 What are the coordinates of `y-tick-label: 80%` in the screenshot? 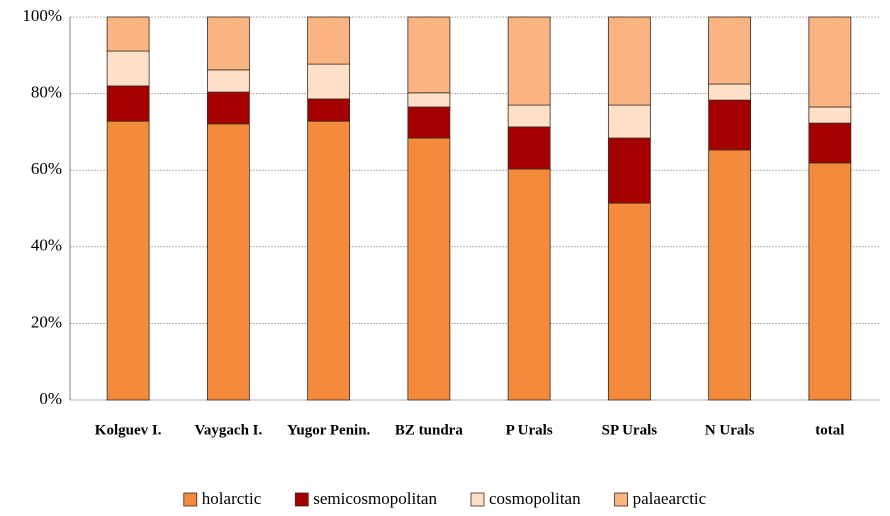 It's located at (46, 92).